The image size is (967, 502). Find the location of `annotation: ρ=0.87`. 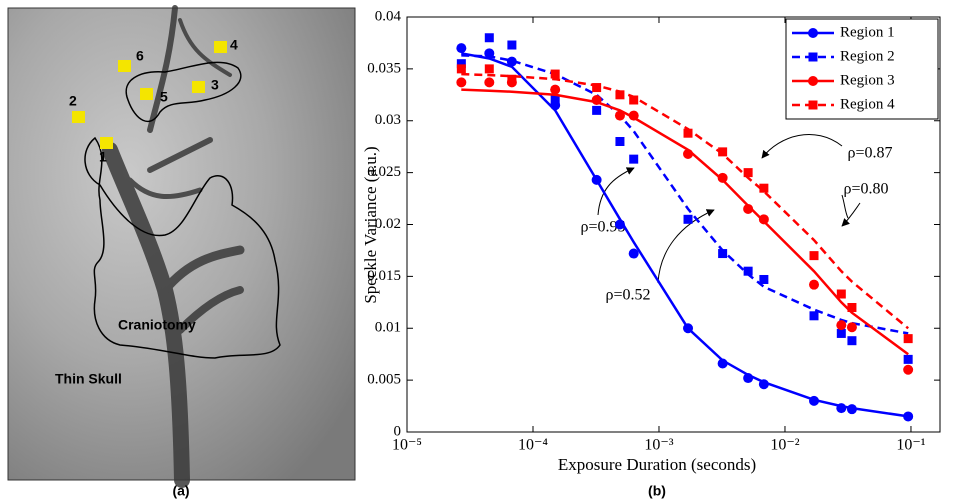

annotation: ρ=0.87 is located at coordinates (869, 153).